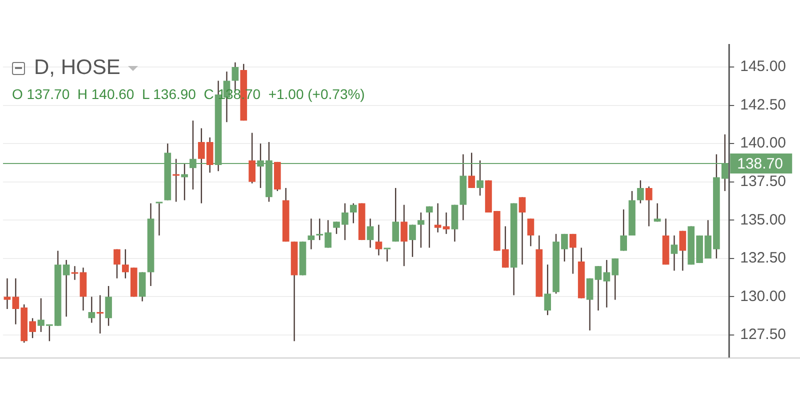 The width and height of the screenshot is (800, 400). What do you see at coordinates (763, 181) in the screenshot?
I see `y-tick-label: 137.50` at bounding box center [763, 181].